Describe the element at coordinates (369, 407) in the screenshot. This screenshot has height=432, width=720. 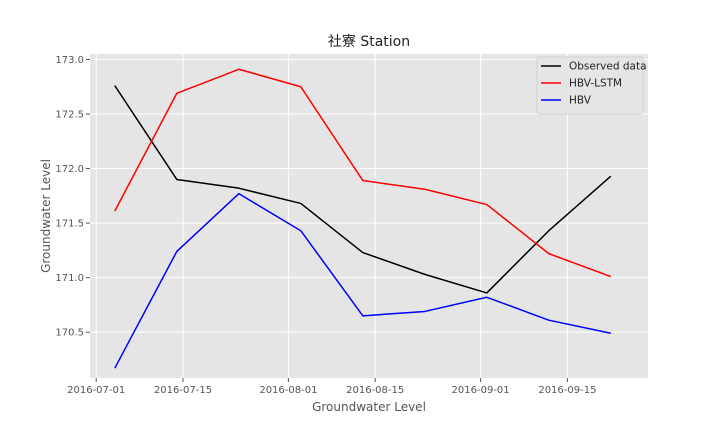
I see `x-axis-label: Groundwater Level` at that location.